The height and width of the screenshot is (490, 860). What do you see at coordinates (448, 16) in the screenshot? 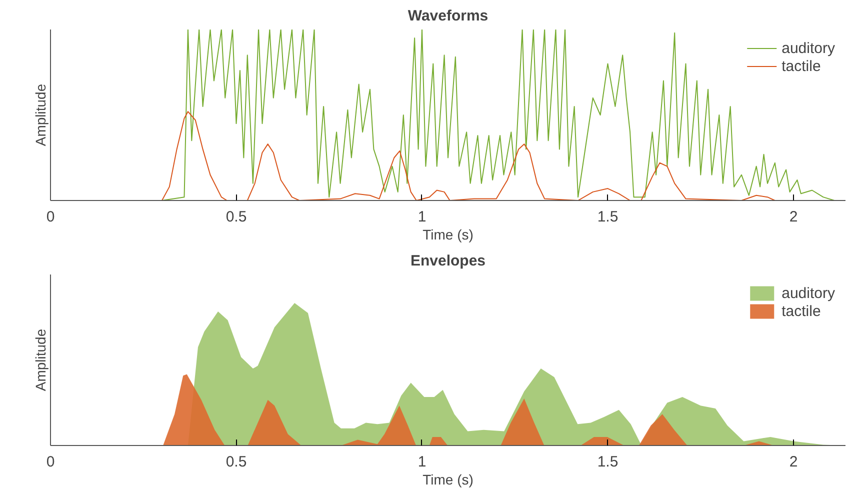
I see `chart-title: Waveforms` at bounding box center [448, 16].